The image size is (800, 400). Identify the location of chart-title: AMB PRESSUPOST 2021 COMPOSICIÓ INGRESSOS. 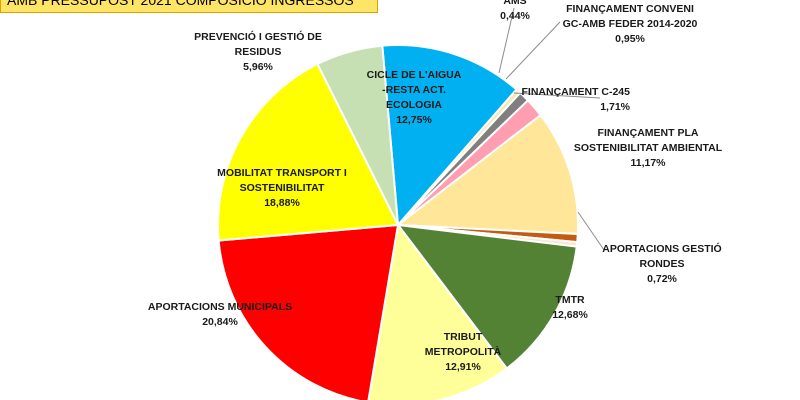
(189, 6).